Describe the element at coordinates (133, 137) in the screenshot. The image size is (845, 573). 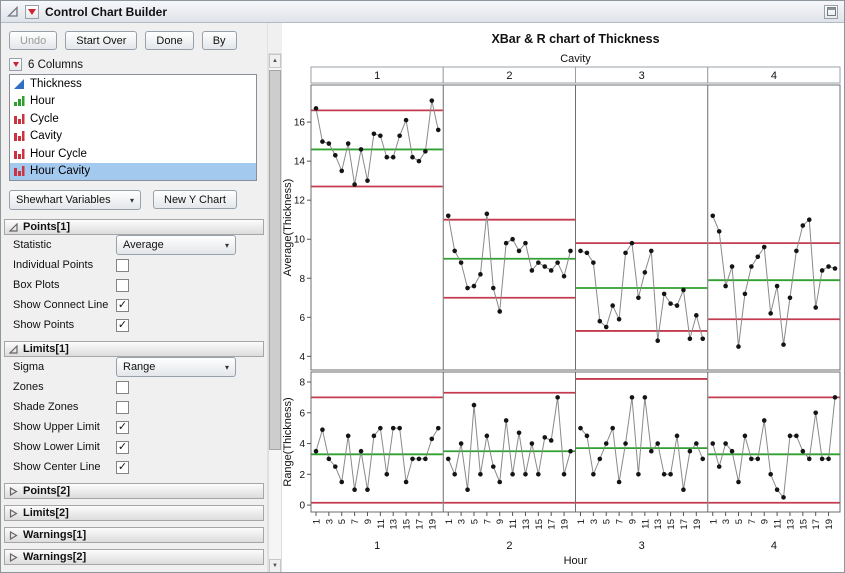
I see `column-item-cavity: Cavity` at that location.